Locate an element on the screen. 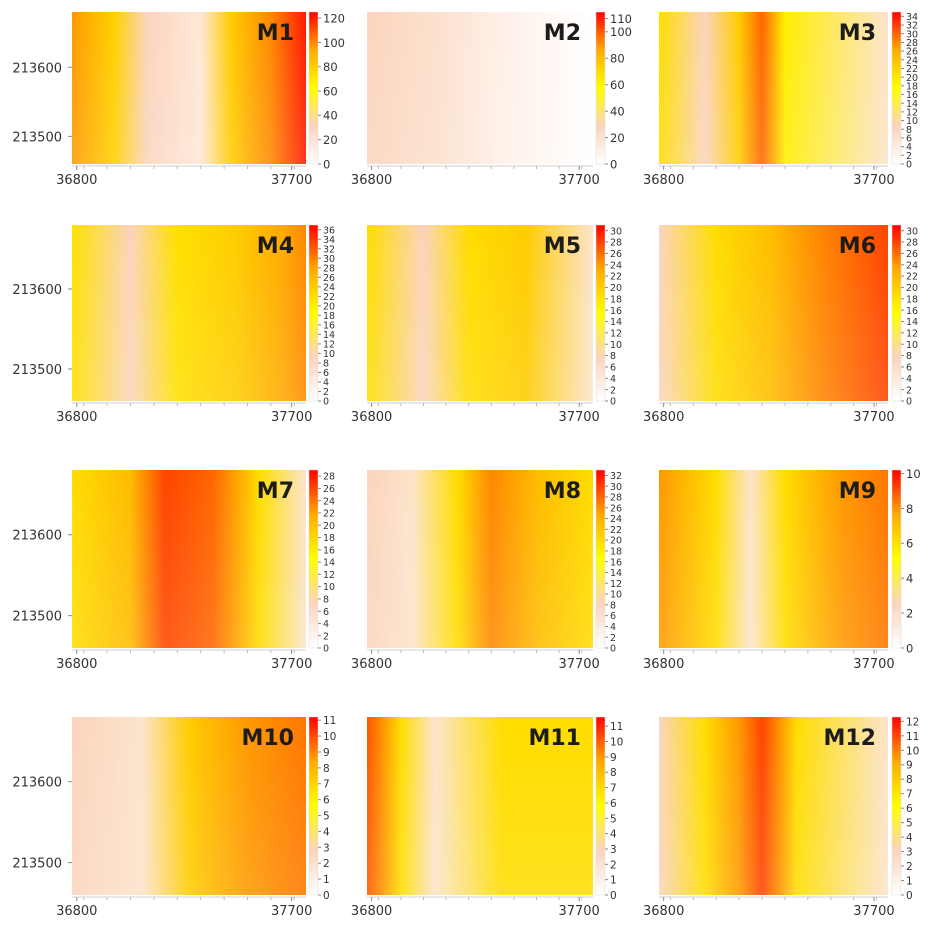 The image size is (939, 929). colorbar-tick-label: 1 is located at coordinates (613, 881).